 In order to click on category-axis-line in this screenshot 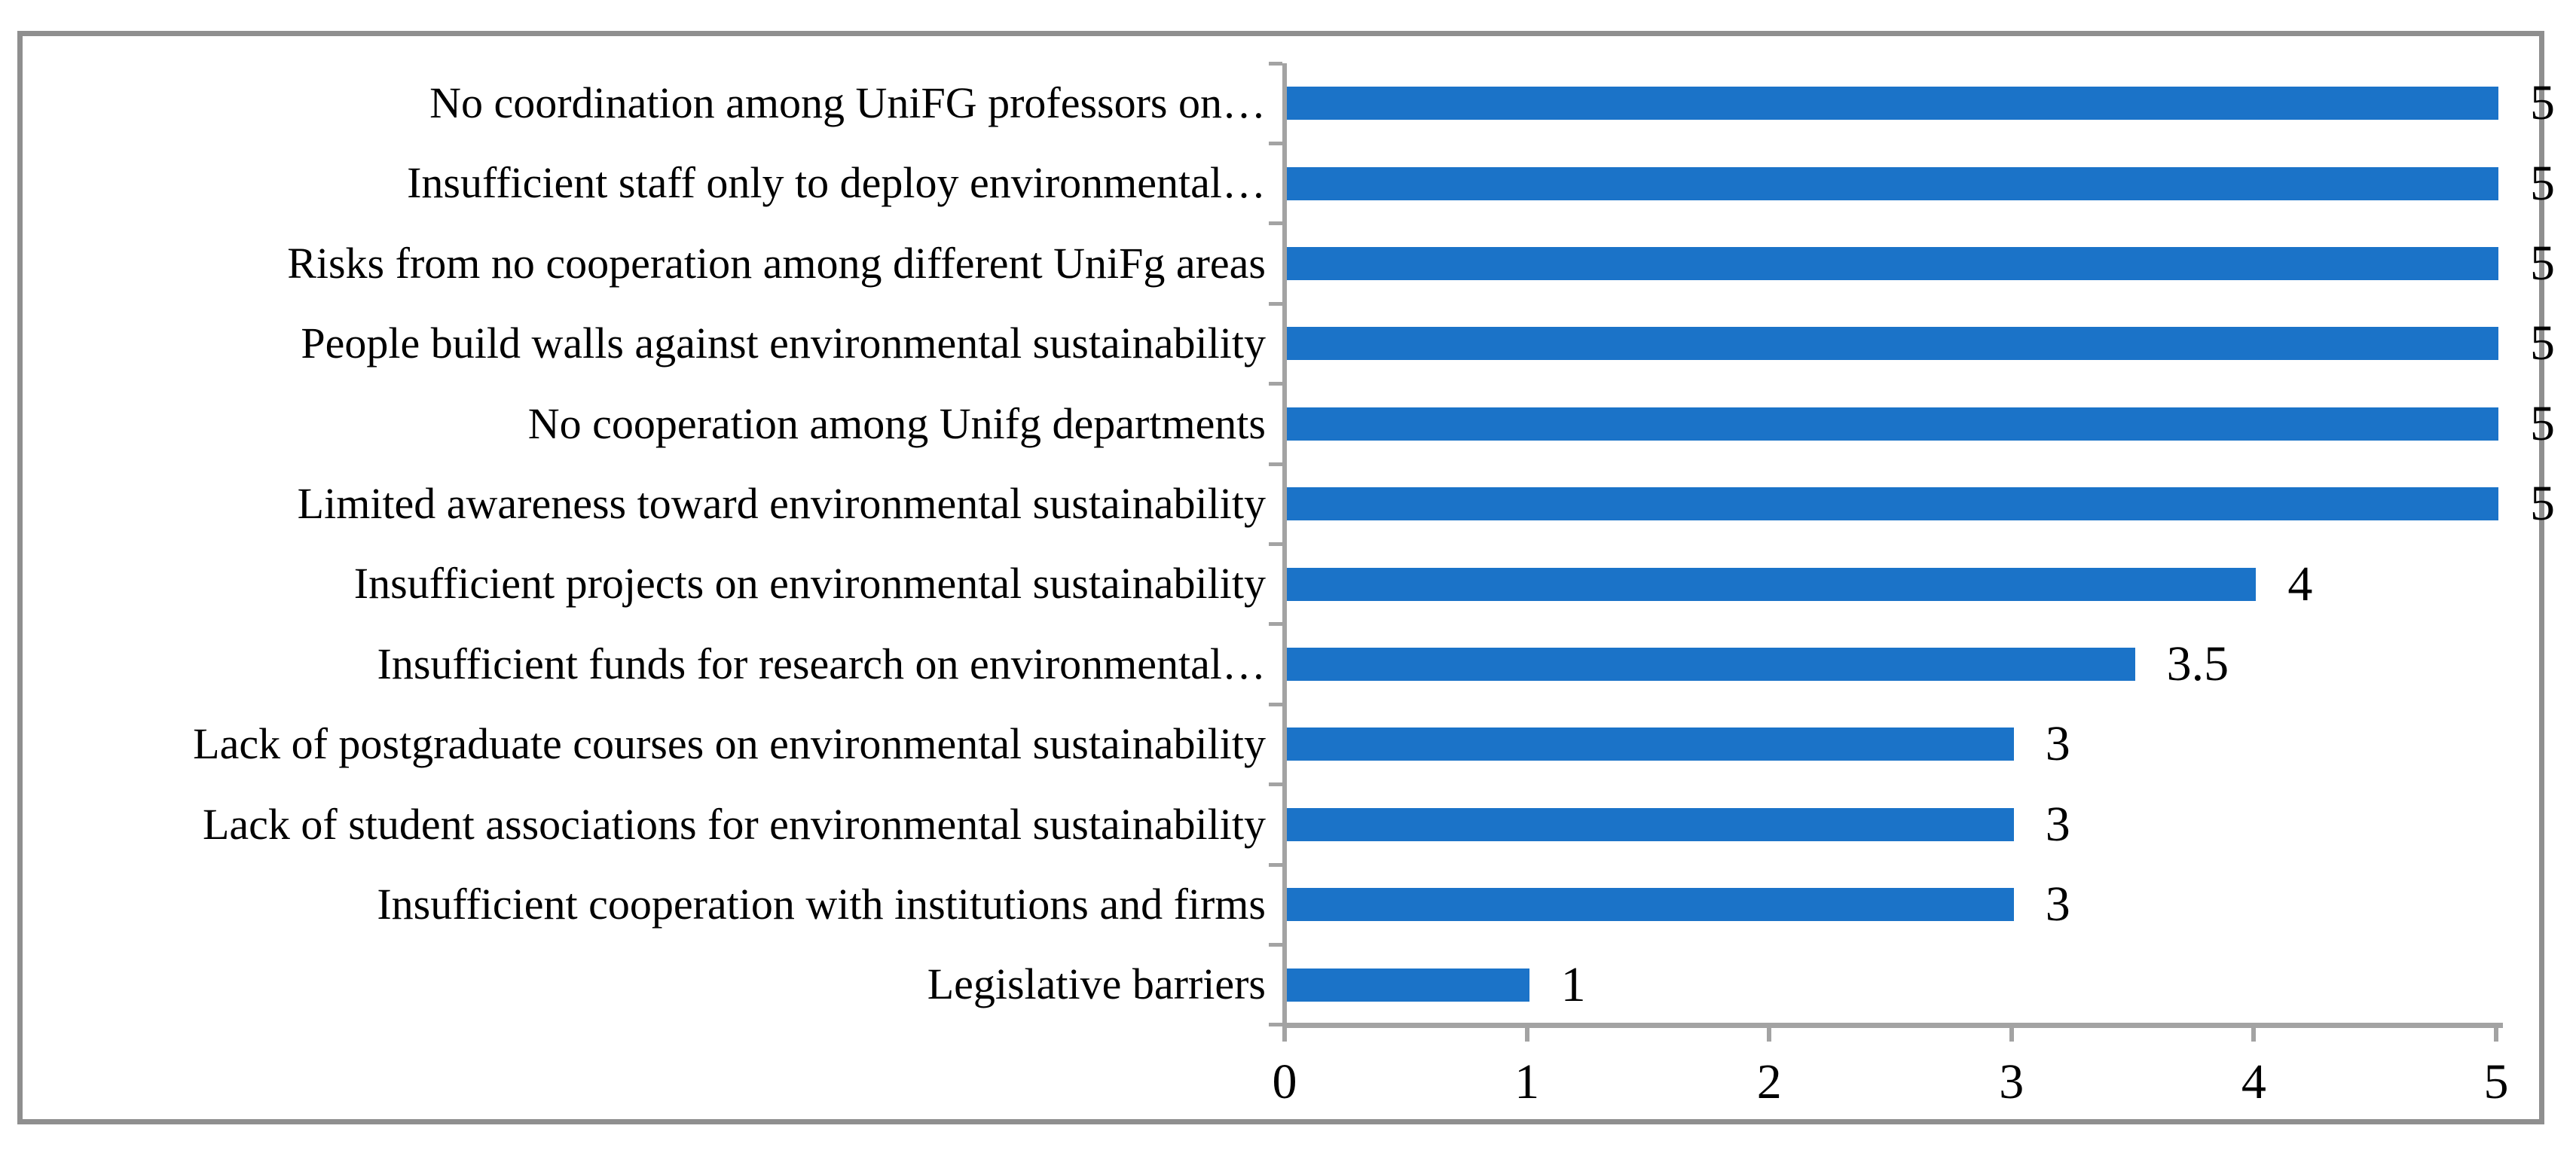, I will do `click(1284, 552)`.